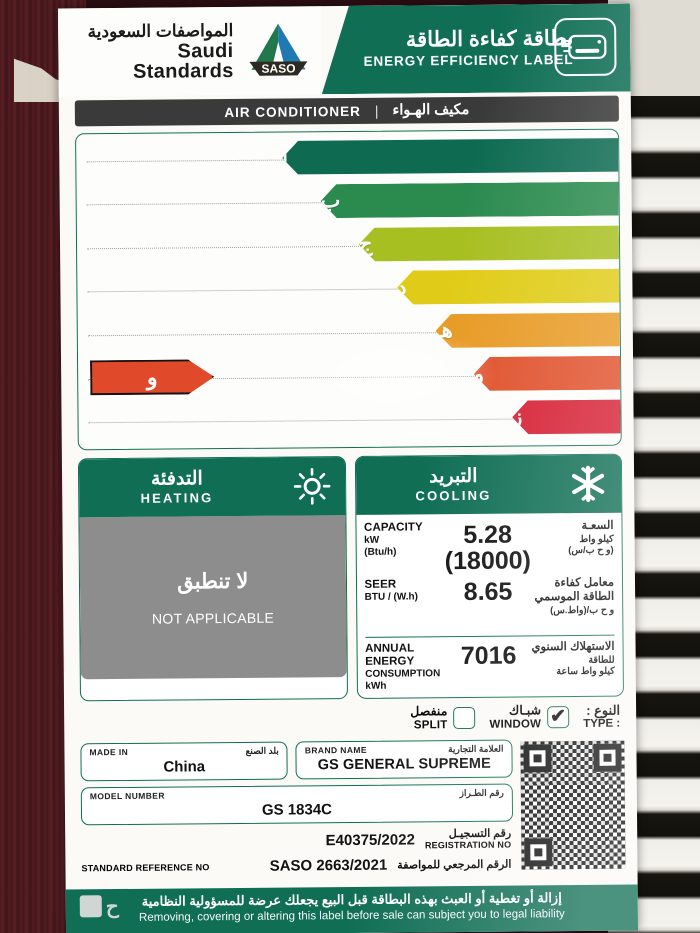 This screenshot has height=933, width=700. Describe the element at coordinates (391, 597) in the screenshot. I see `spec-label-line2: BTU / (W.h)` at that location.